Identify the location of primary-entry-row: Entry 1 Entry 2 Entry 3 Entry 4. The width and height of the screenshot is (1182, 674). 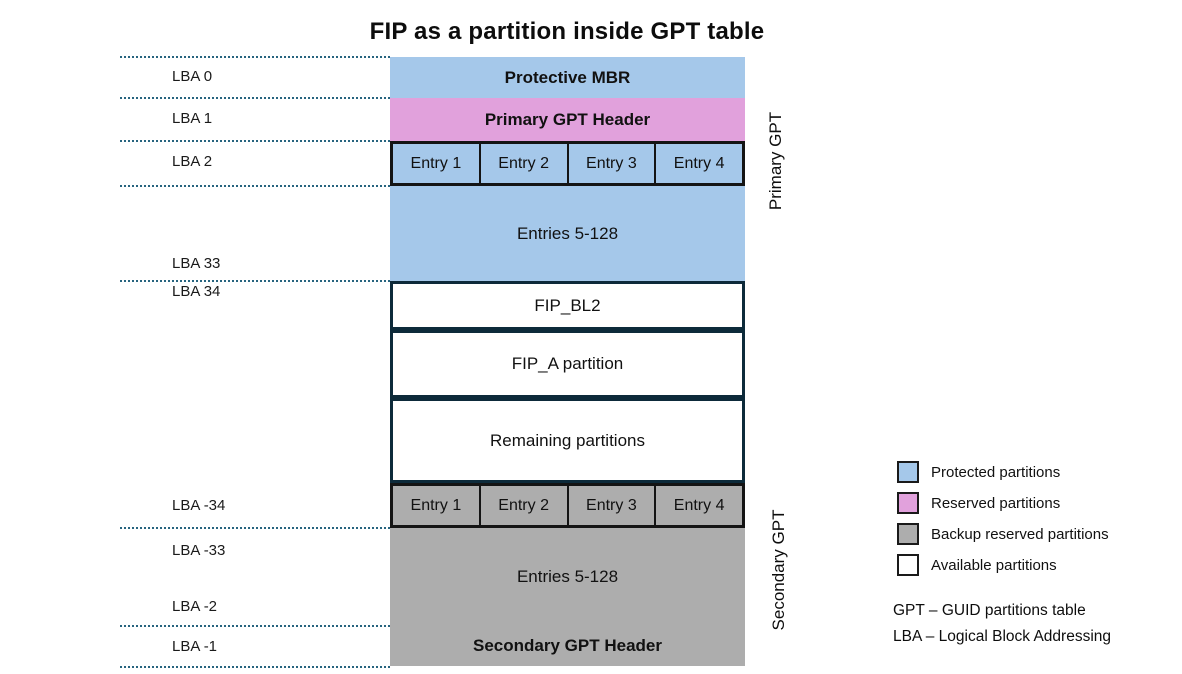
(567, 163).